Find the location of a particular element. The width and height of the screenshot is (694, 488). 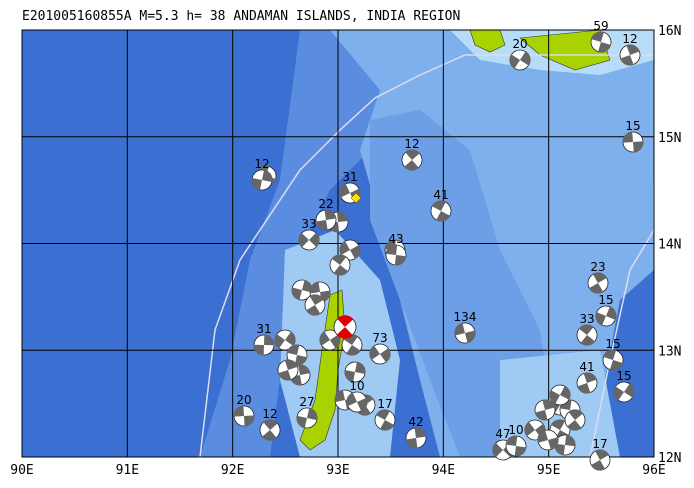

depth-label: 10 is located at coordinates (356, 386).